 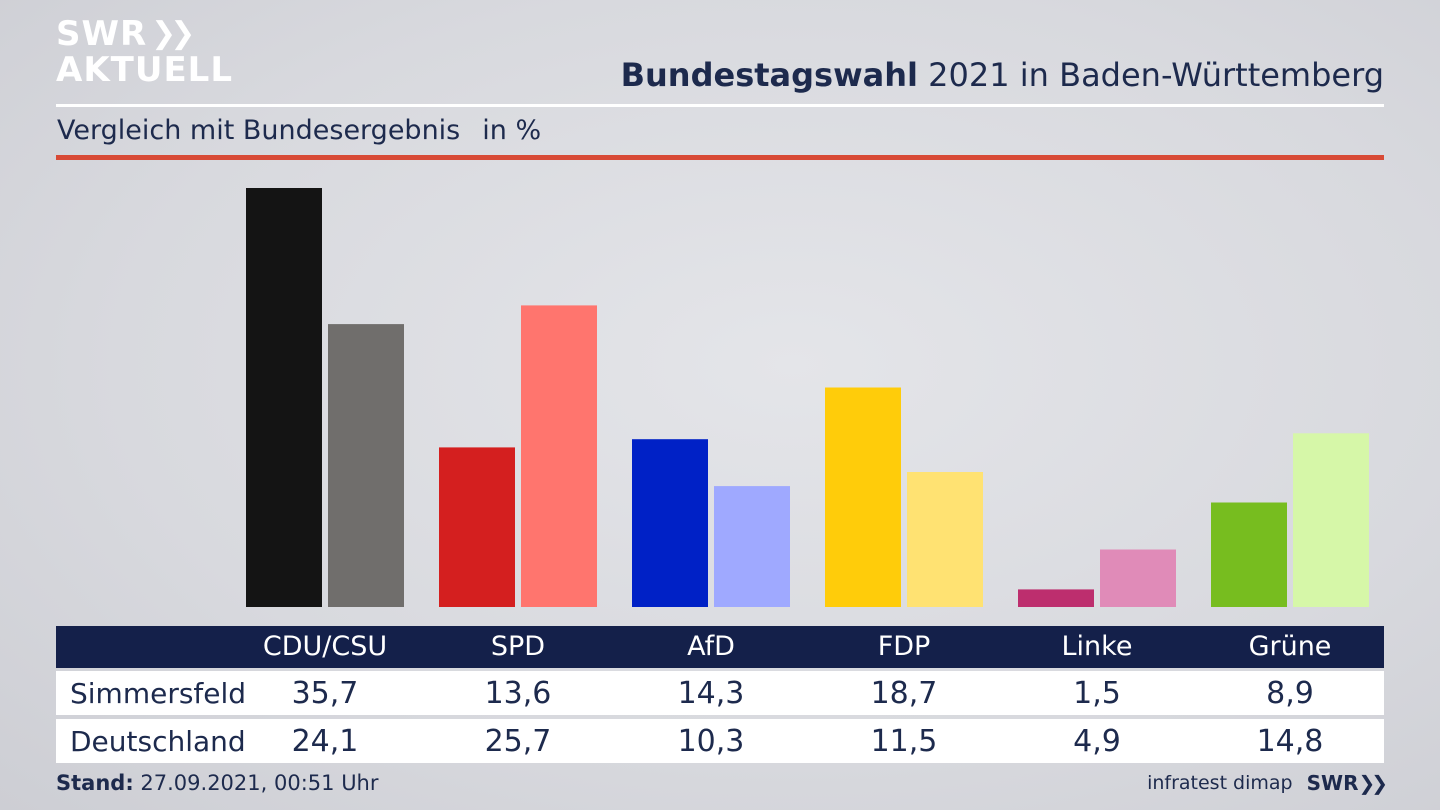 I want to click on column-header: SPD, so click(x=518, y=646).